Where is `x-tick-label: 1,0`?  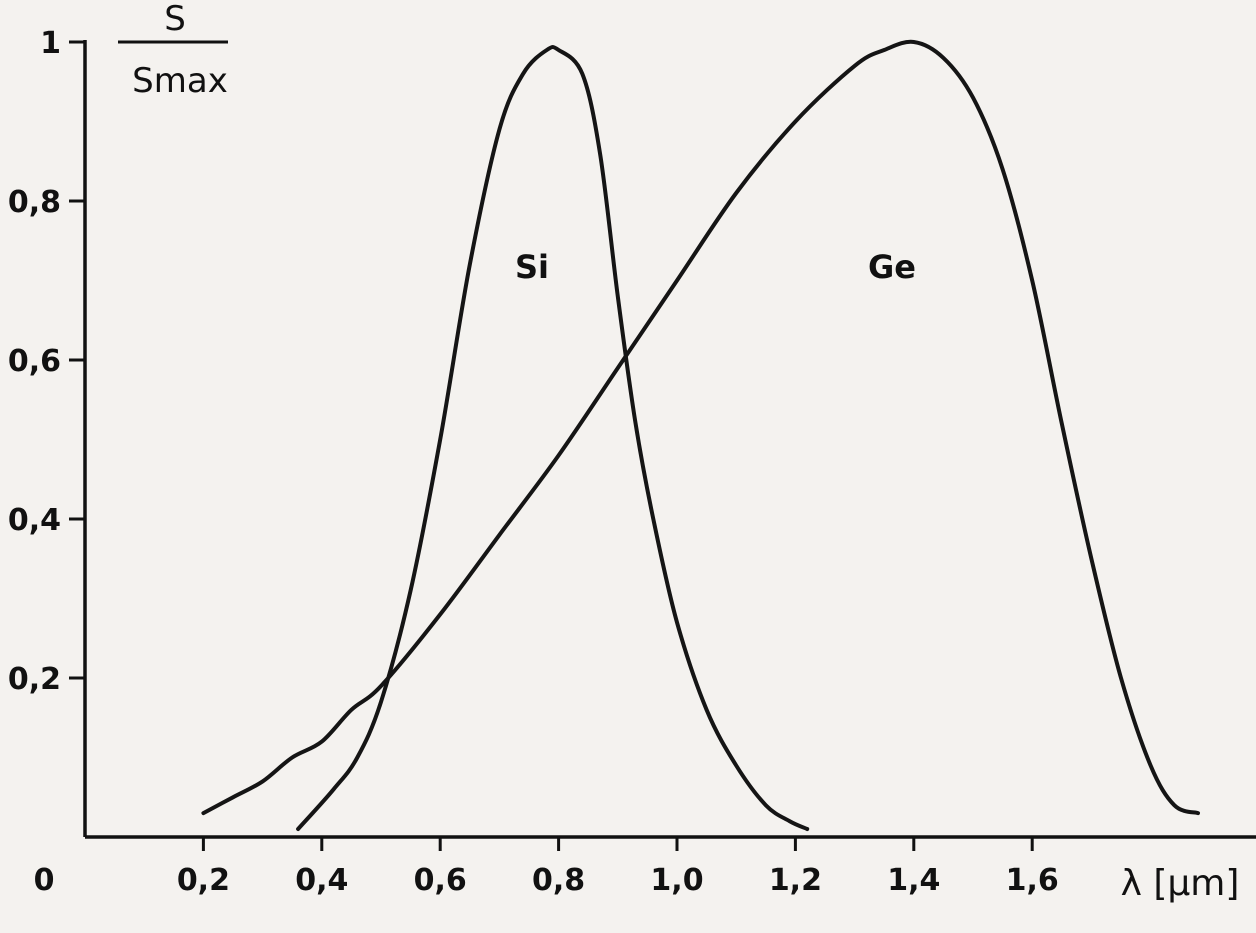 x-tick-label: 1,0 is located at coordinates (676, 880).